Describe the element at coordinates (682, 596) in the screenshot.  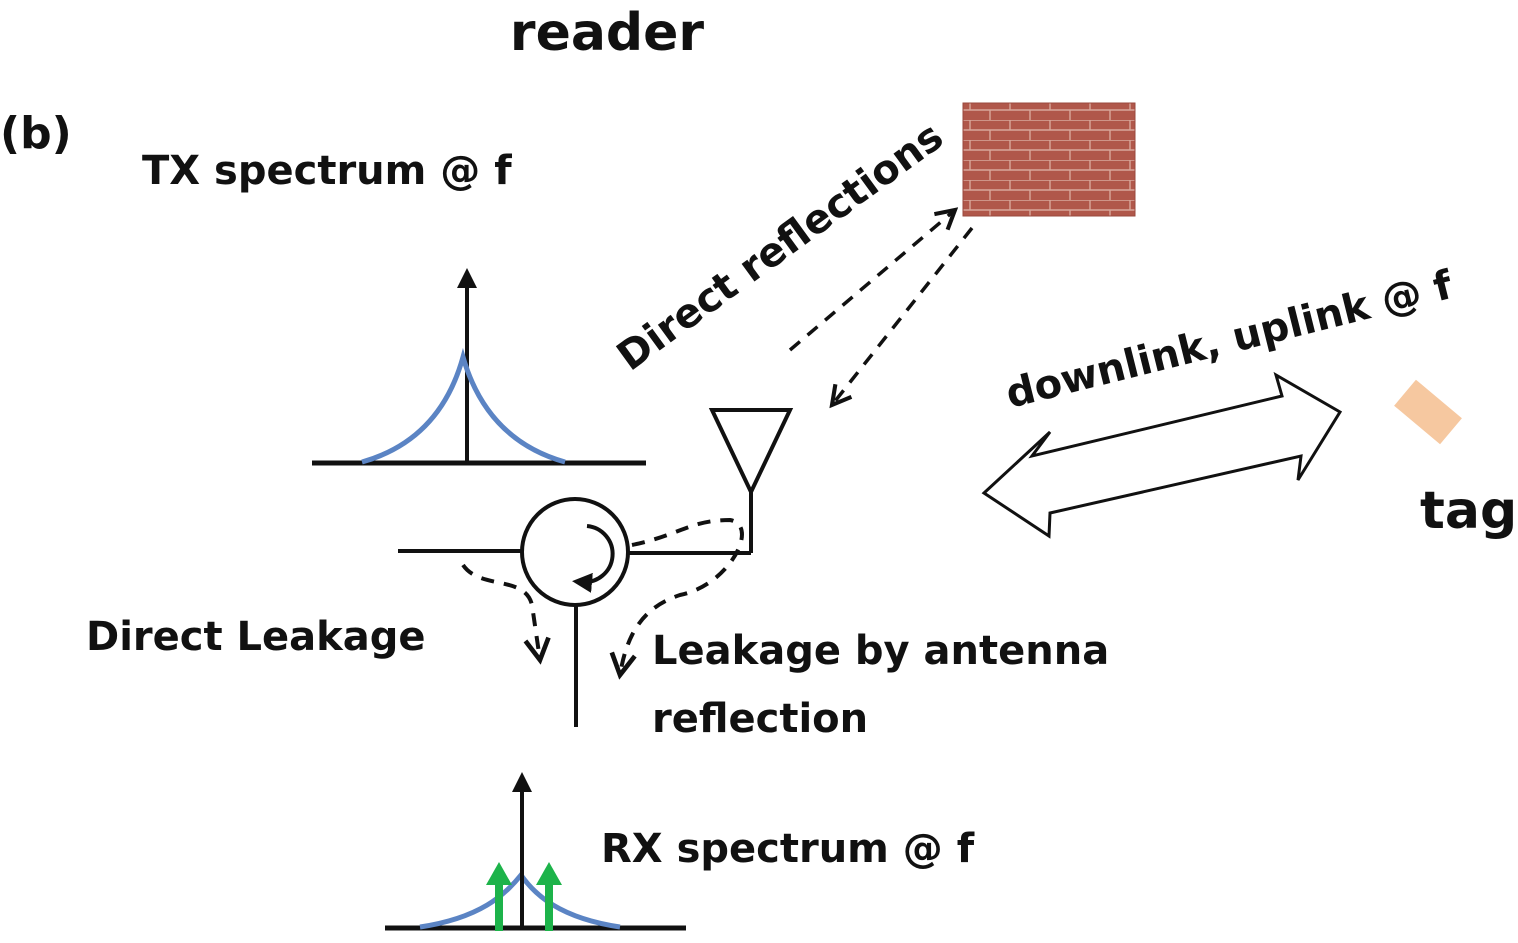
I see `antenna-reflection-leakage-path` at that location.